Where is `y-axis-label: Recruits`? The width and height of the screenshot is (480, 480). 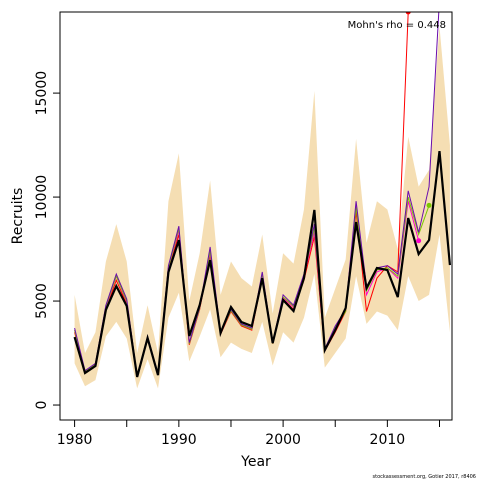
y-axis-label: Recruits is located at coordinates (18, 216).